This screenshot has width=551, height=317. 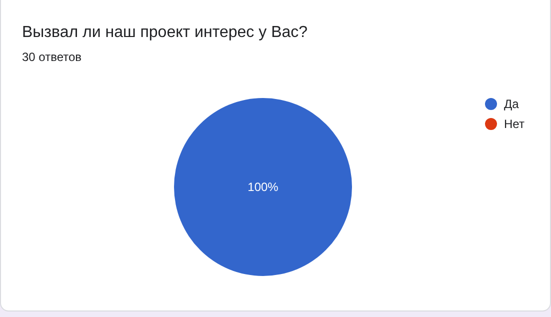 I want to click on legend-label: Нет, so click(x=514, y=124).